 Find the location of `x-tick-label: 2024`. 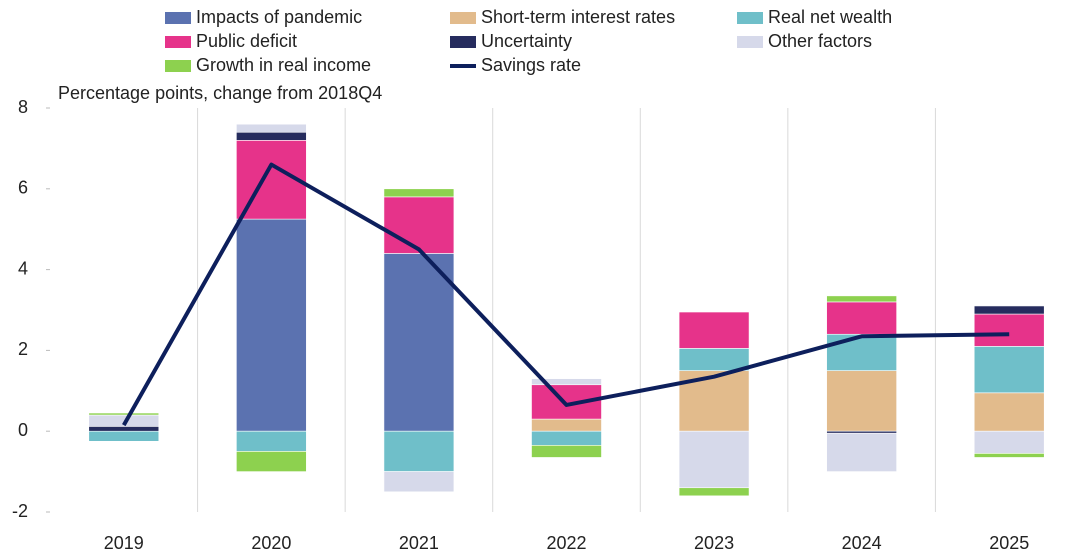

x-tick-label: 2024 is located at coordinates (862, 543).